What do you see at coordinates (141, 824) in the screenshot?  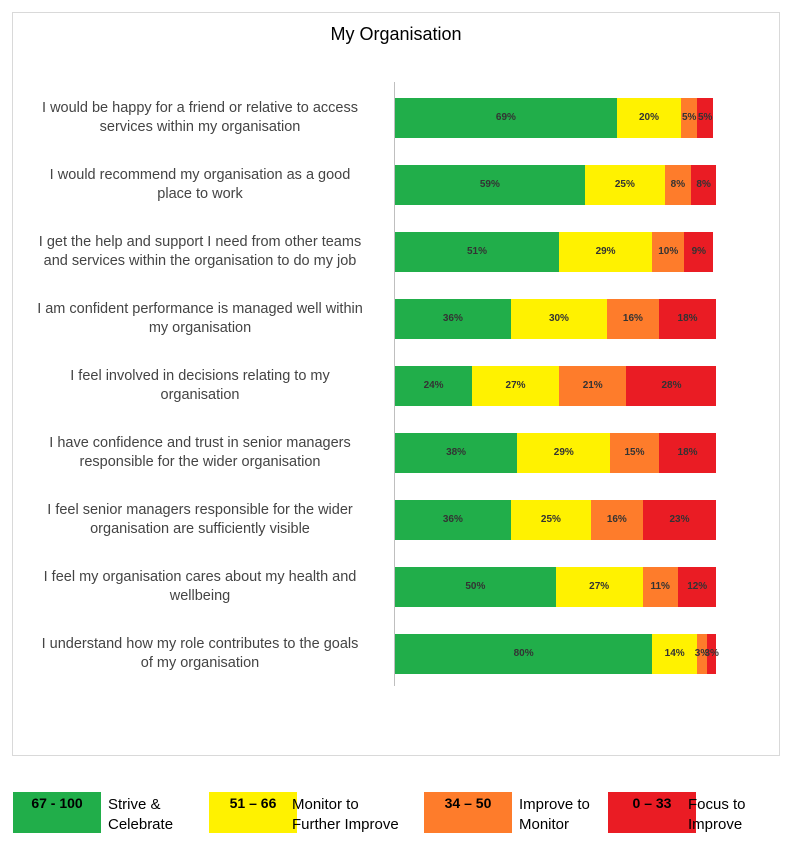 I see `legend-text-line: Celebrate` at bounding box center [141, 824].